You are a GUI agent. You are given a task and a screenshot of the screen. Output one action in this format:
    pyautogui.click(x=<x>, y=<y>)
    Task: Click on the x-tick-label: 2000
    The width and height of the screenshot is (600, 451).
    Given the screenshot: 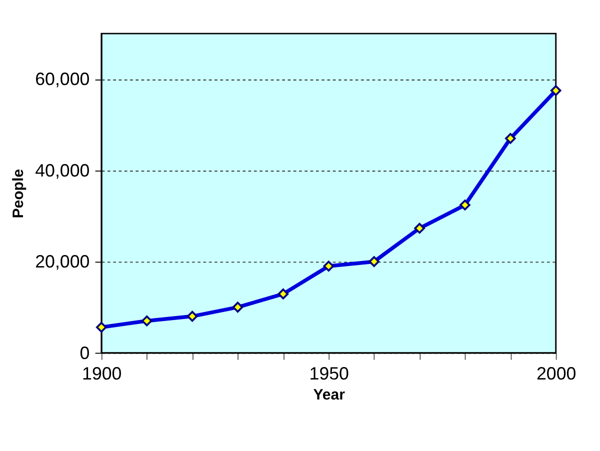 What is the action you would take?
    pyautogui.click(x=556, y=374)
    